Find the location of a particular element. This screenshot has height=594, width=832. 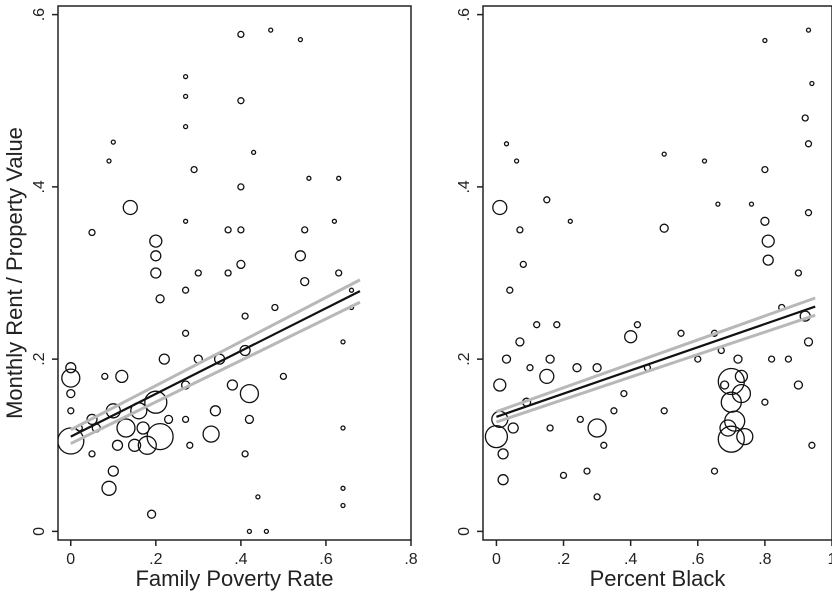

x-axis-title: Percent Black is located at coordinates (658, 578).